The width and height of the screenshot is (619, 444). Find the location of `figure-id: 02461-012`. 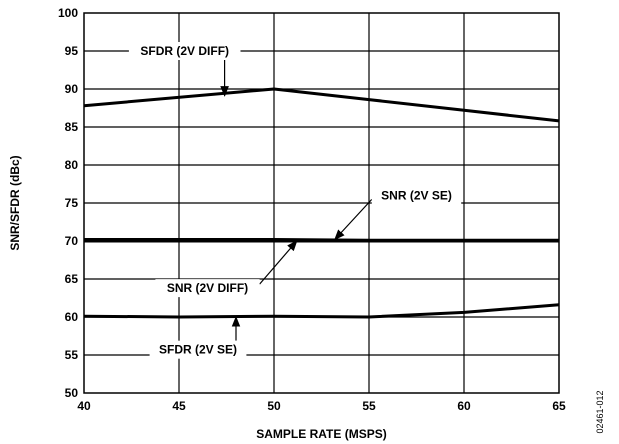

figure-id: 02461-012 is located at coordinates (600, 411).